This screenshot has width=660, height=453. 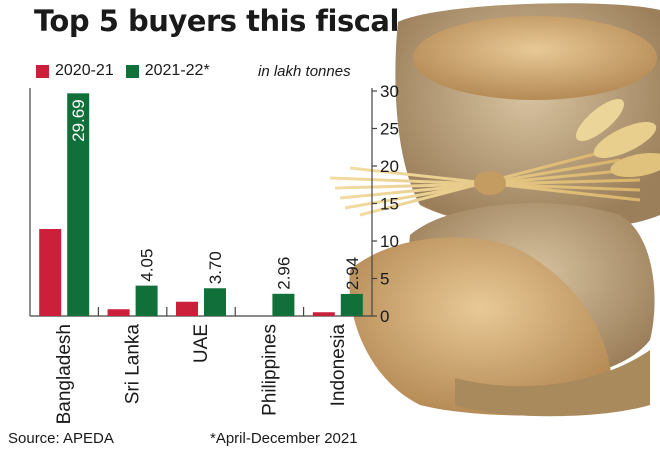 I want to click on bar-2020-21-uae, so click(x=187, y=308).